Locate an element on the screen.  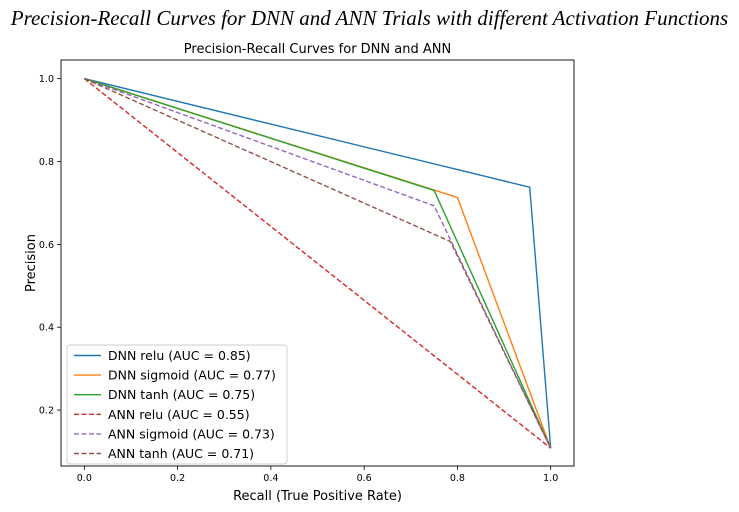
y-tick-label: 0.6 is located at coordinates (46, 245).